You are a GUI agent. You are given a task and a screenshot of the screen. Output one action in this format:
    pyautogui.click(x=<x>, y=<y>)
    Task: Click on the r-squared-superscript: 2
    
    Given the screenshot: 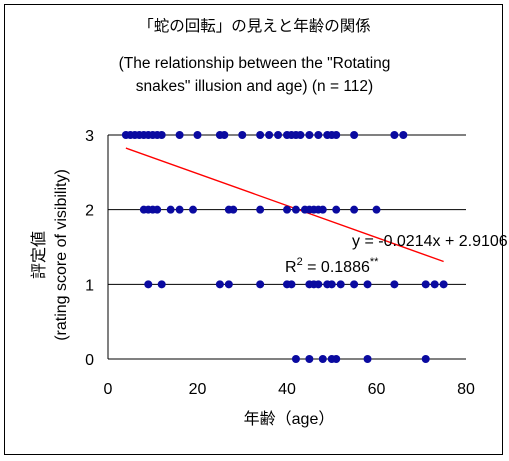 What is the action you would take?
    pyautogui.click(x=300, y=262)
    